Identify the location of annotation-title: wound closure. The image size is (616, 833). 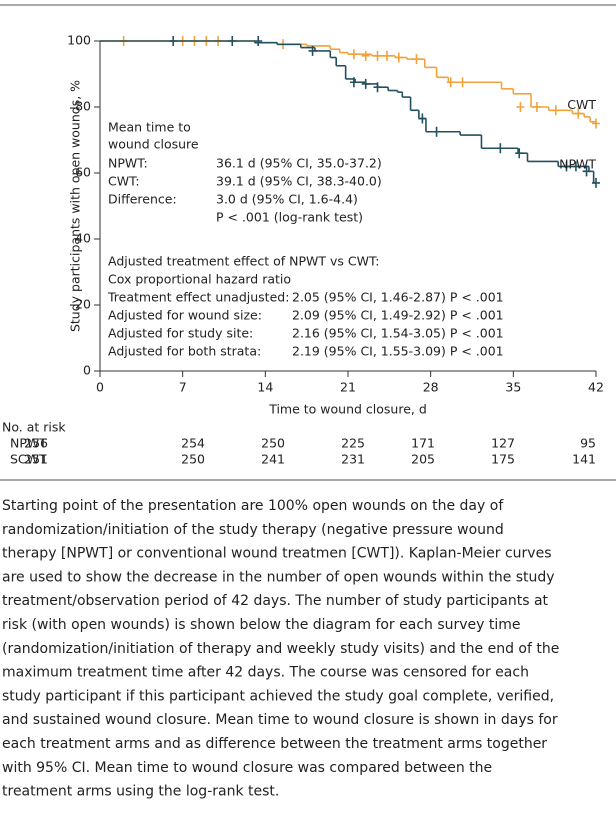
(153, 144).